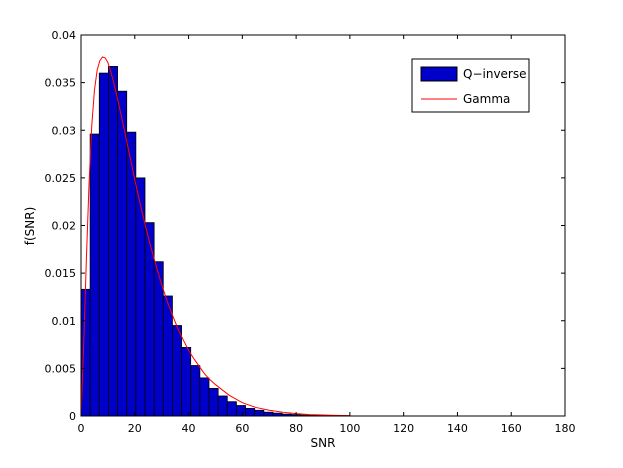 This screenshot has width=623, height=468. What do you see at coordinates (61, 368) in the screenshot?
I see `y-tick-label: 0.005` at bounding box center [61, 368].